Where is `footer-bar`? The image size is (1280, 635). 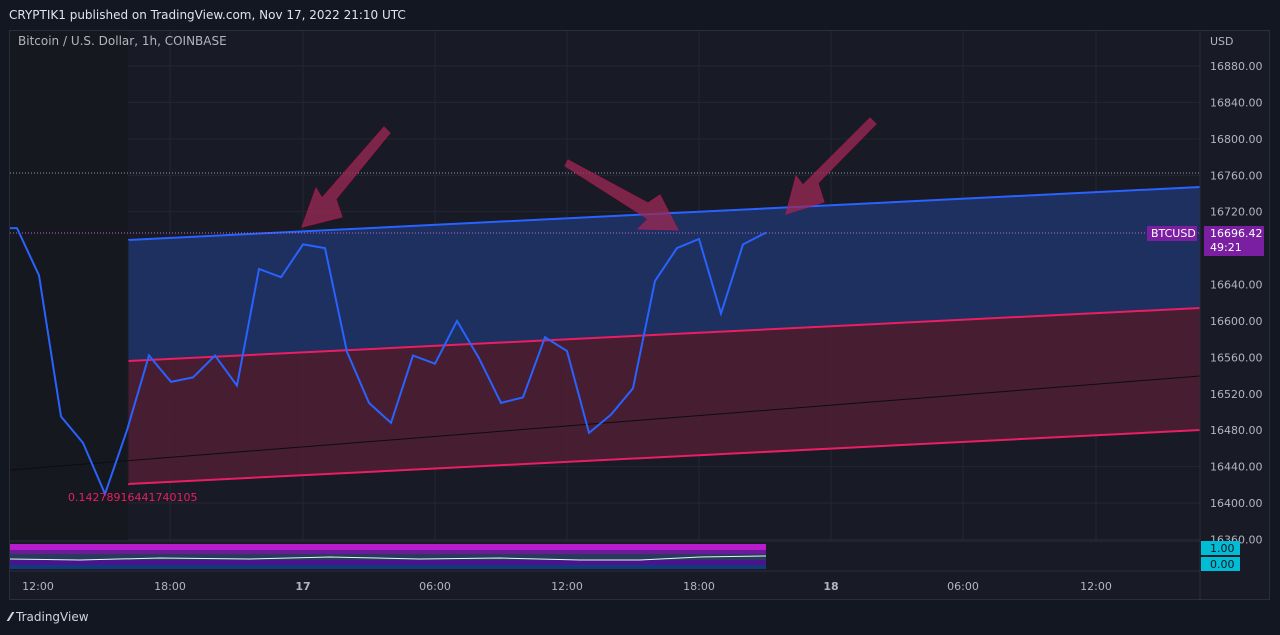
footer-bar is located at coordinates (640, 618).